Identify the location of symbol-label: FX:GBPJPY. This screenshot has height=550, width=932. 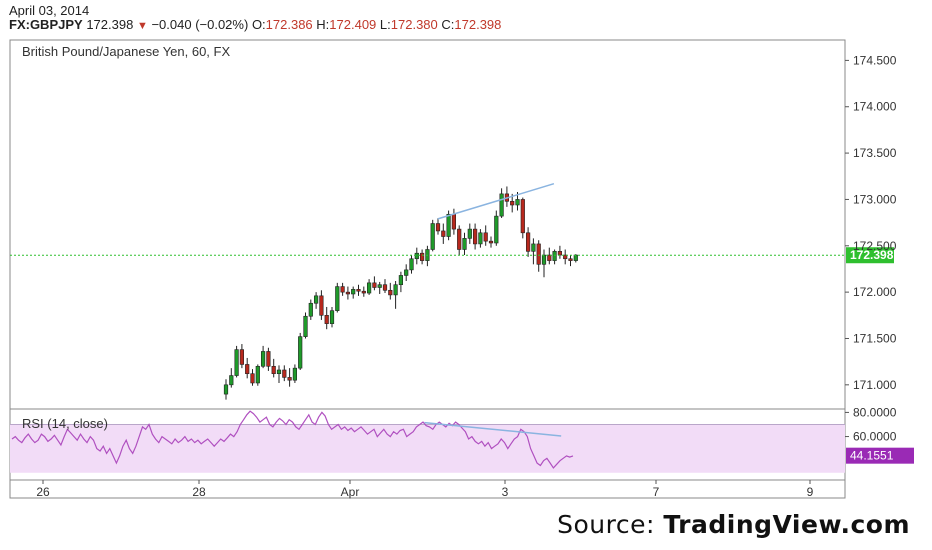
(46, 24).